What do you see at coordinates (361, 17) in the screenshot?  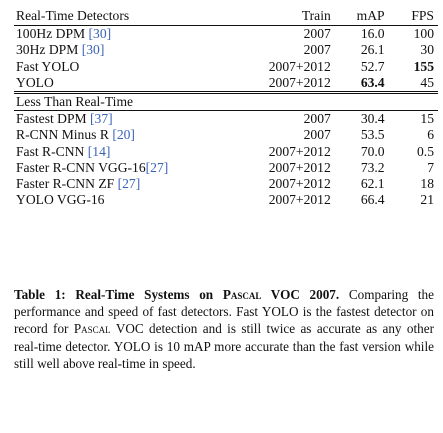 I see `header-map: mAP` at bounding box center [361, 17].